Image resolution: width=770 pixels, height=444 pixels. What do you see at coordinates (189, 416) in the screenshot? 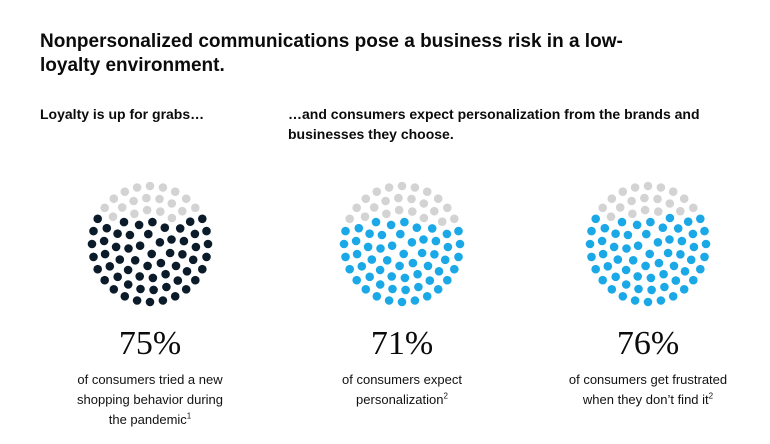
I see `footnote-marker: 1` at bounding box center [189, 416].